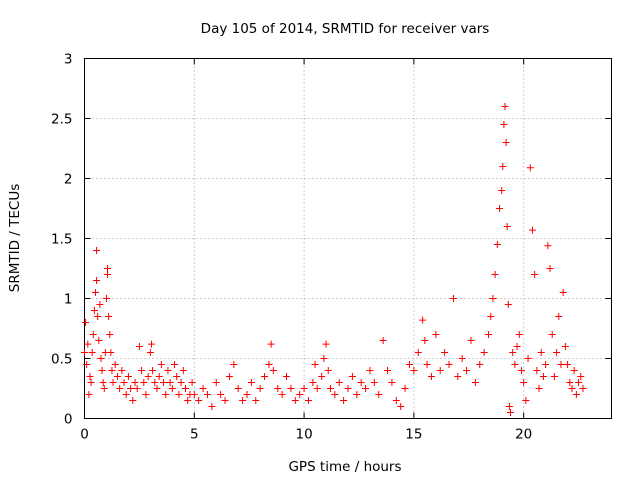  What do you see at coordinates (413, 435) in the screenshot?
I see `x-tick-label: 15` at bounding box center [413, 435].